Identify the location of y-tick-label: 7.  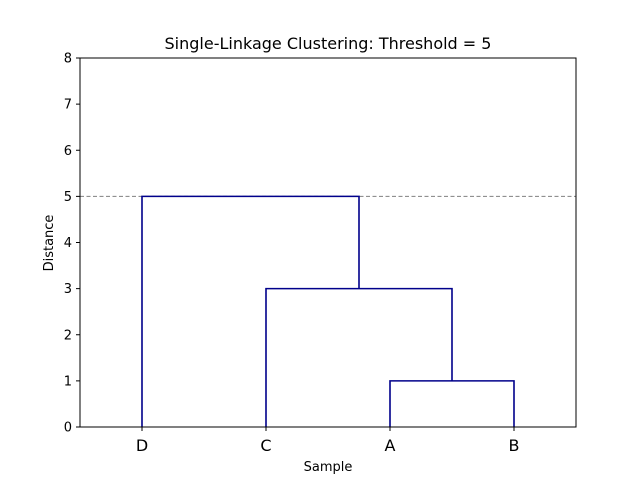
(68, 105).